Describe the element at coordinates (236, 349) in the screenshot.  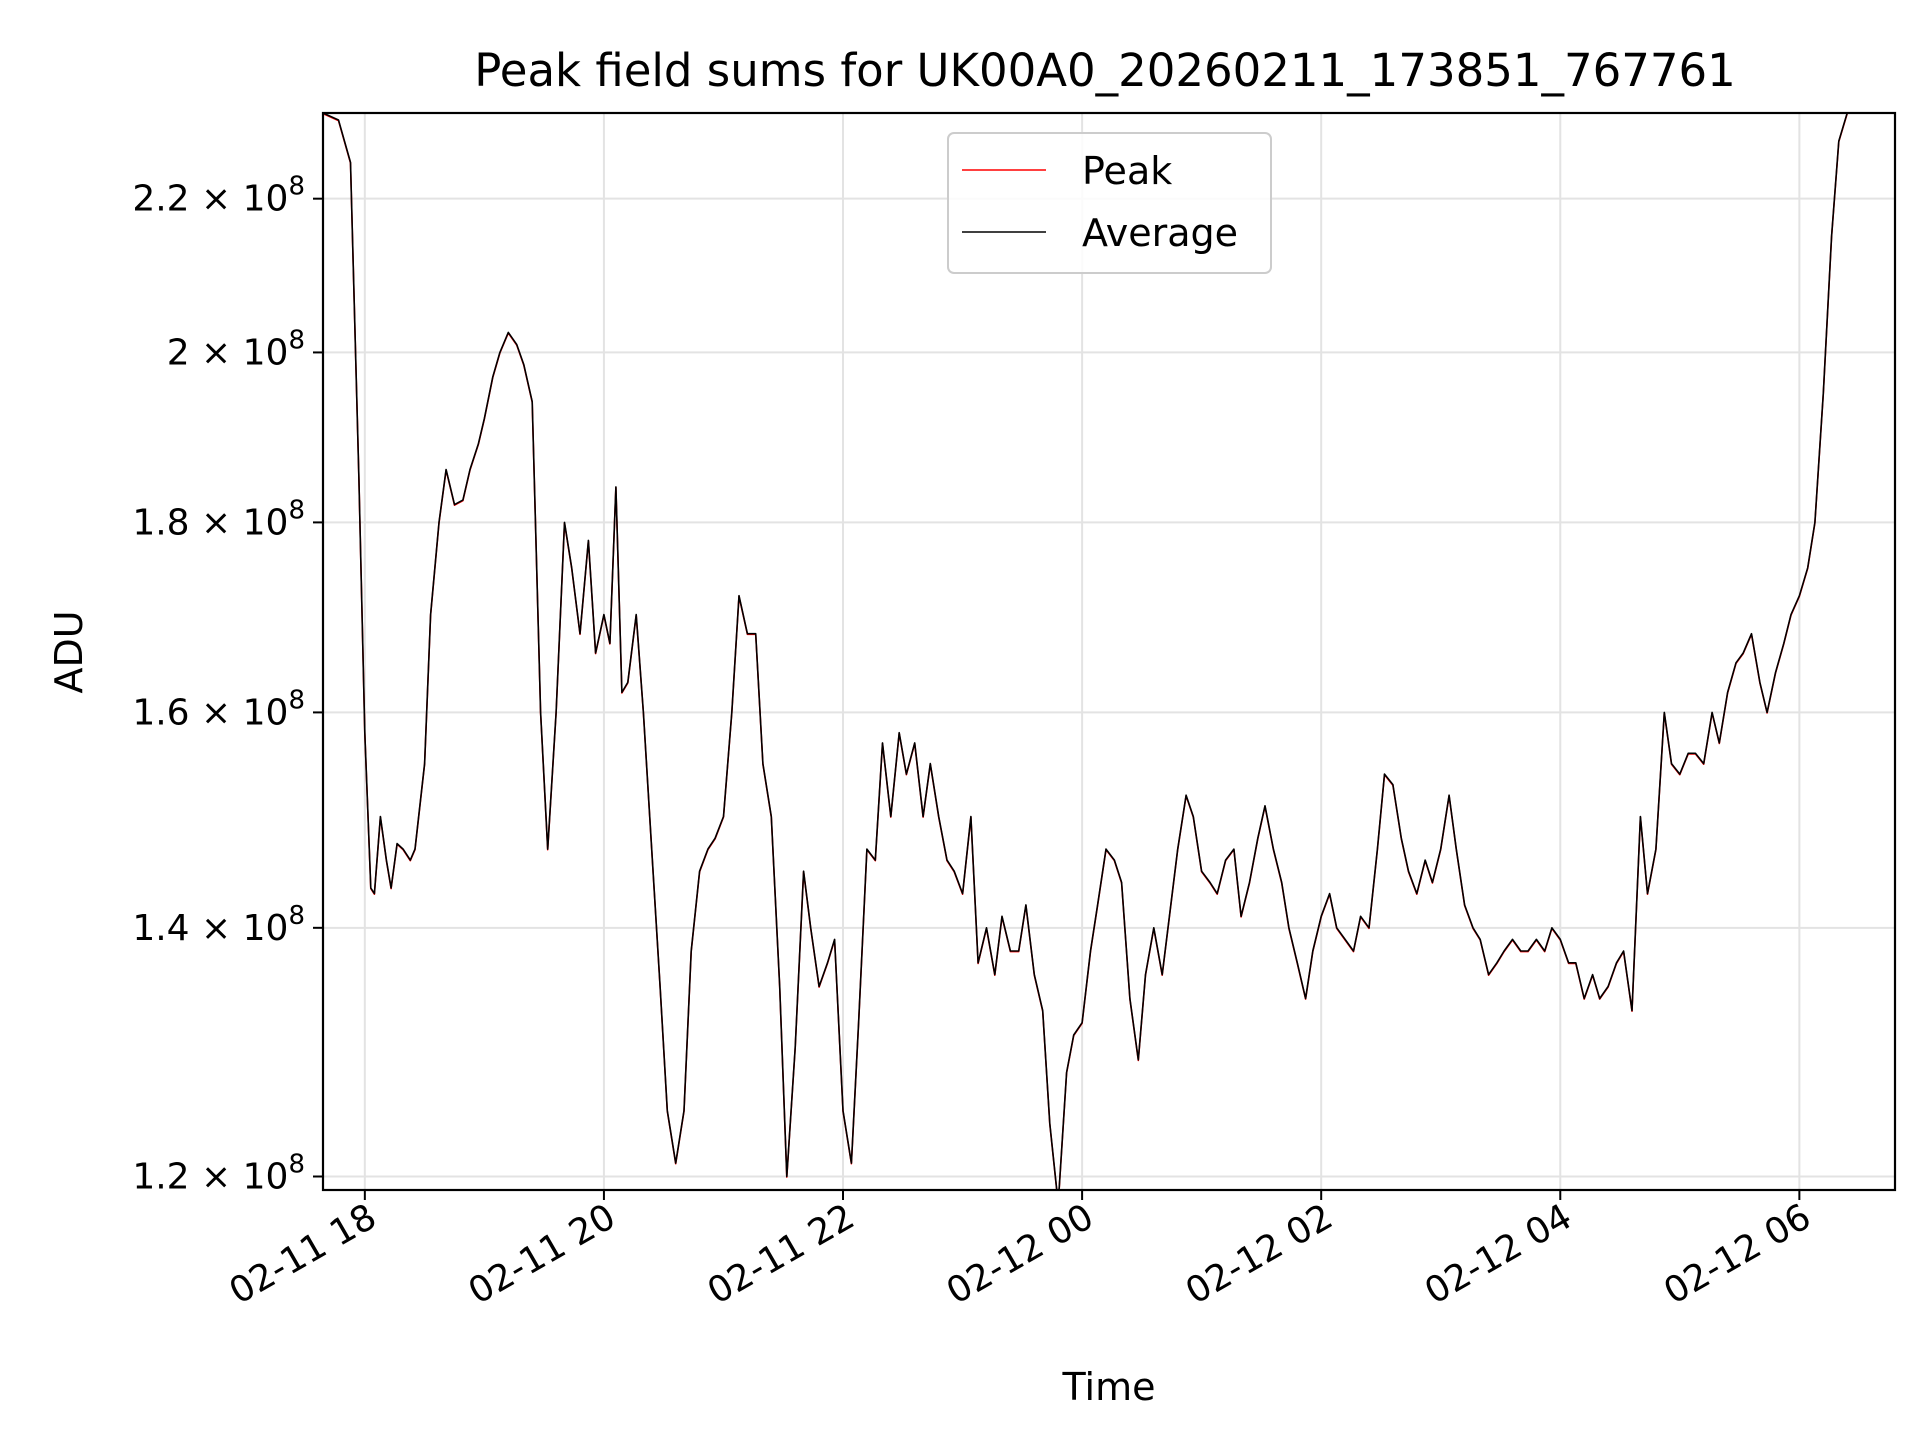
I see `y-tick-label: 2 × 108` at that location.